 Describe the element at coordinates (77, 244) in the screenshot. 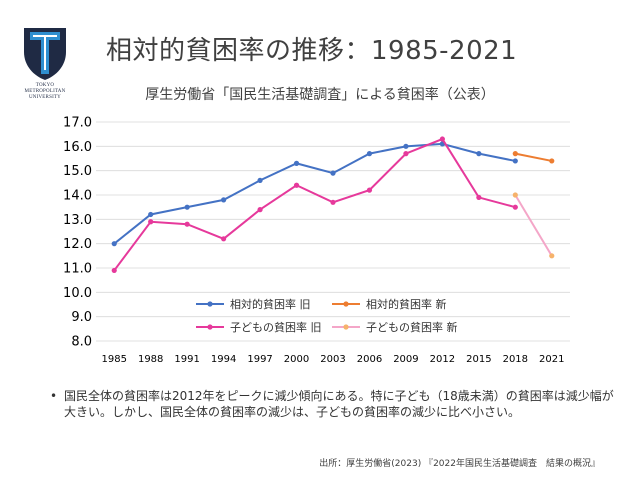

I see `y-tick-label: 12.0` at that location.